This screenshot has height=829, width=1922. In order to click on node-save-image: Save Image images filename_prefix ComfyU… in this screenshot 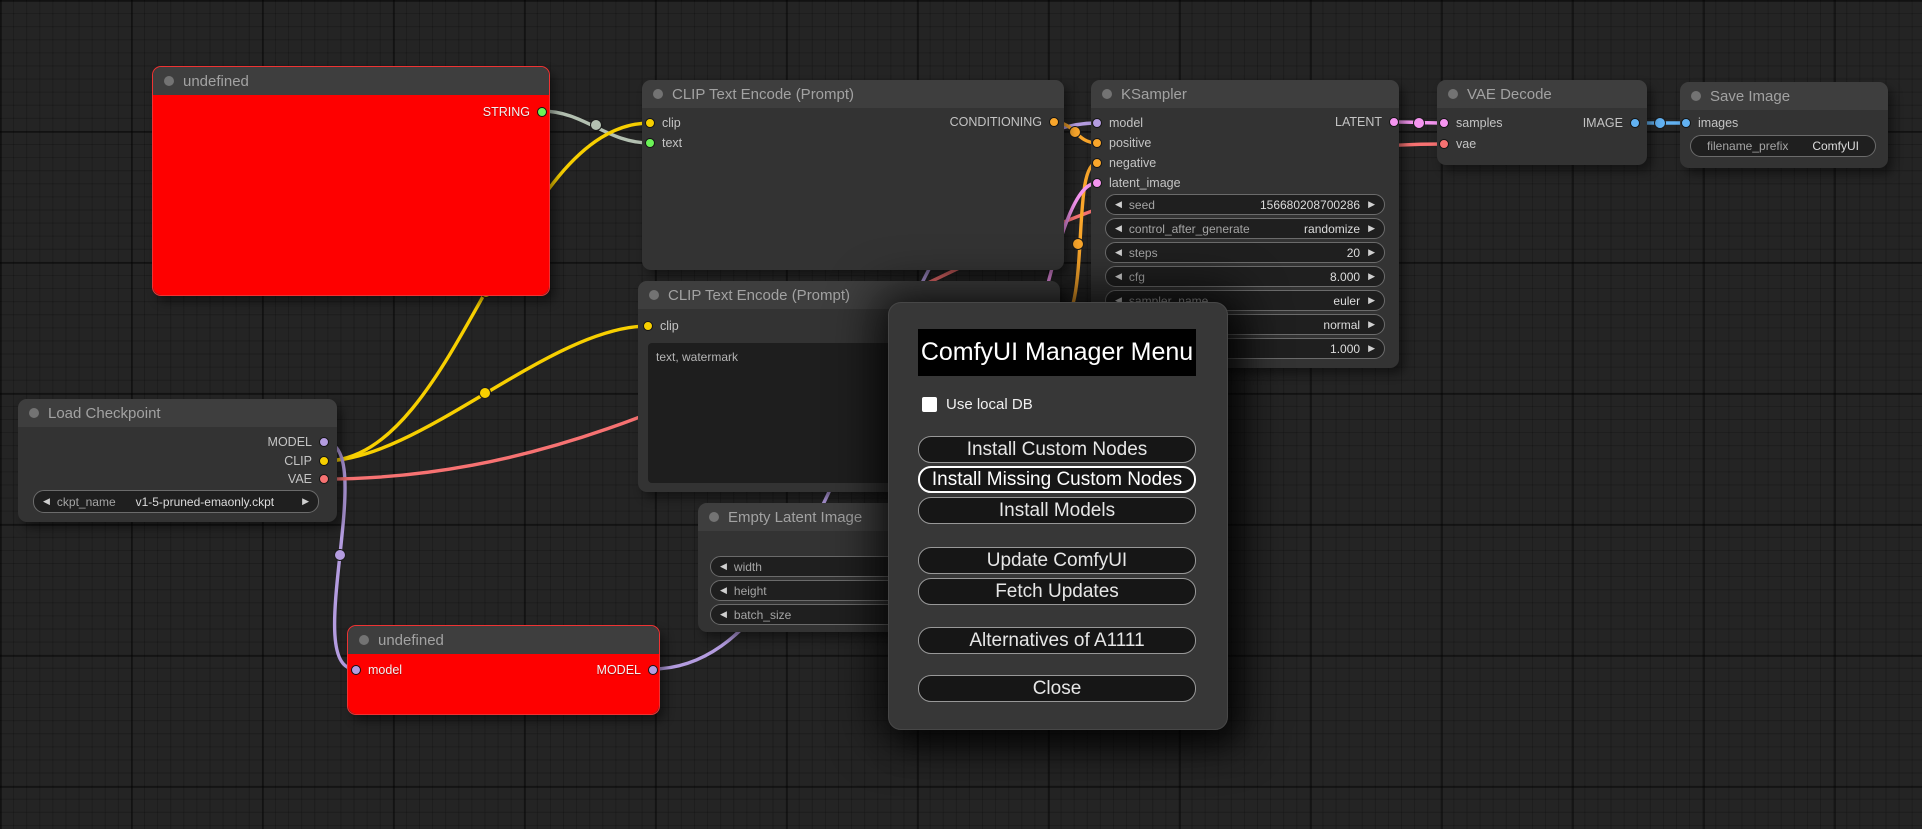, I will do `click(1784, 125)`.